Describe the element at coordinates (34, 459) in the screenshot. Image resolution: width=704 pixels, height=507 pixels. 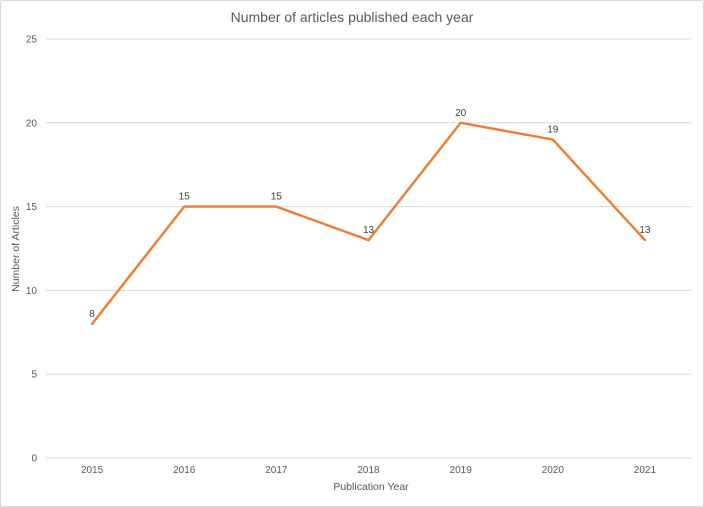
I see `y-tick-label: 0` at that location.